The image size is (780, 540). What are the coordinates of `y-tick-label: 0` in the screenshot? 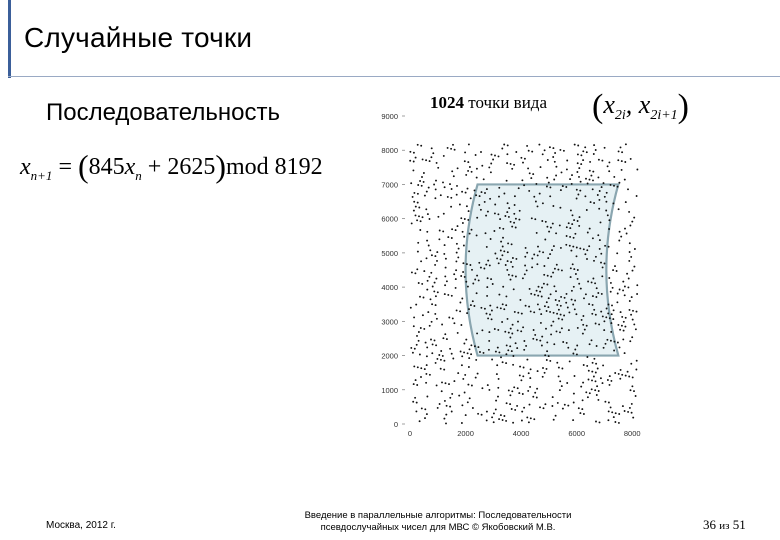 It's located at (396, 424).